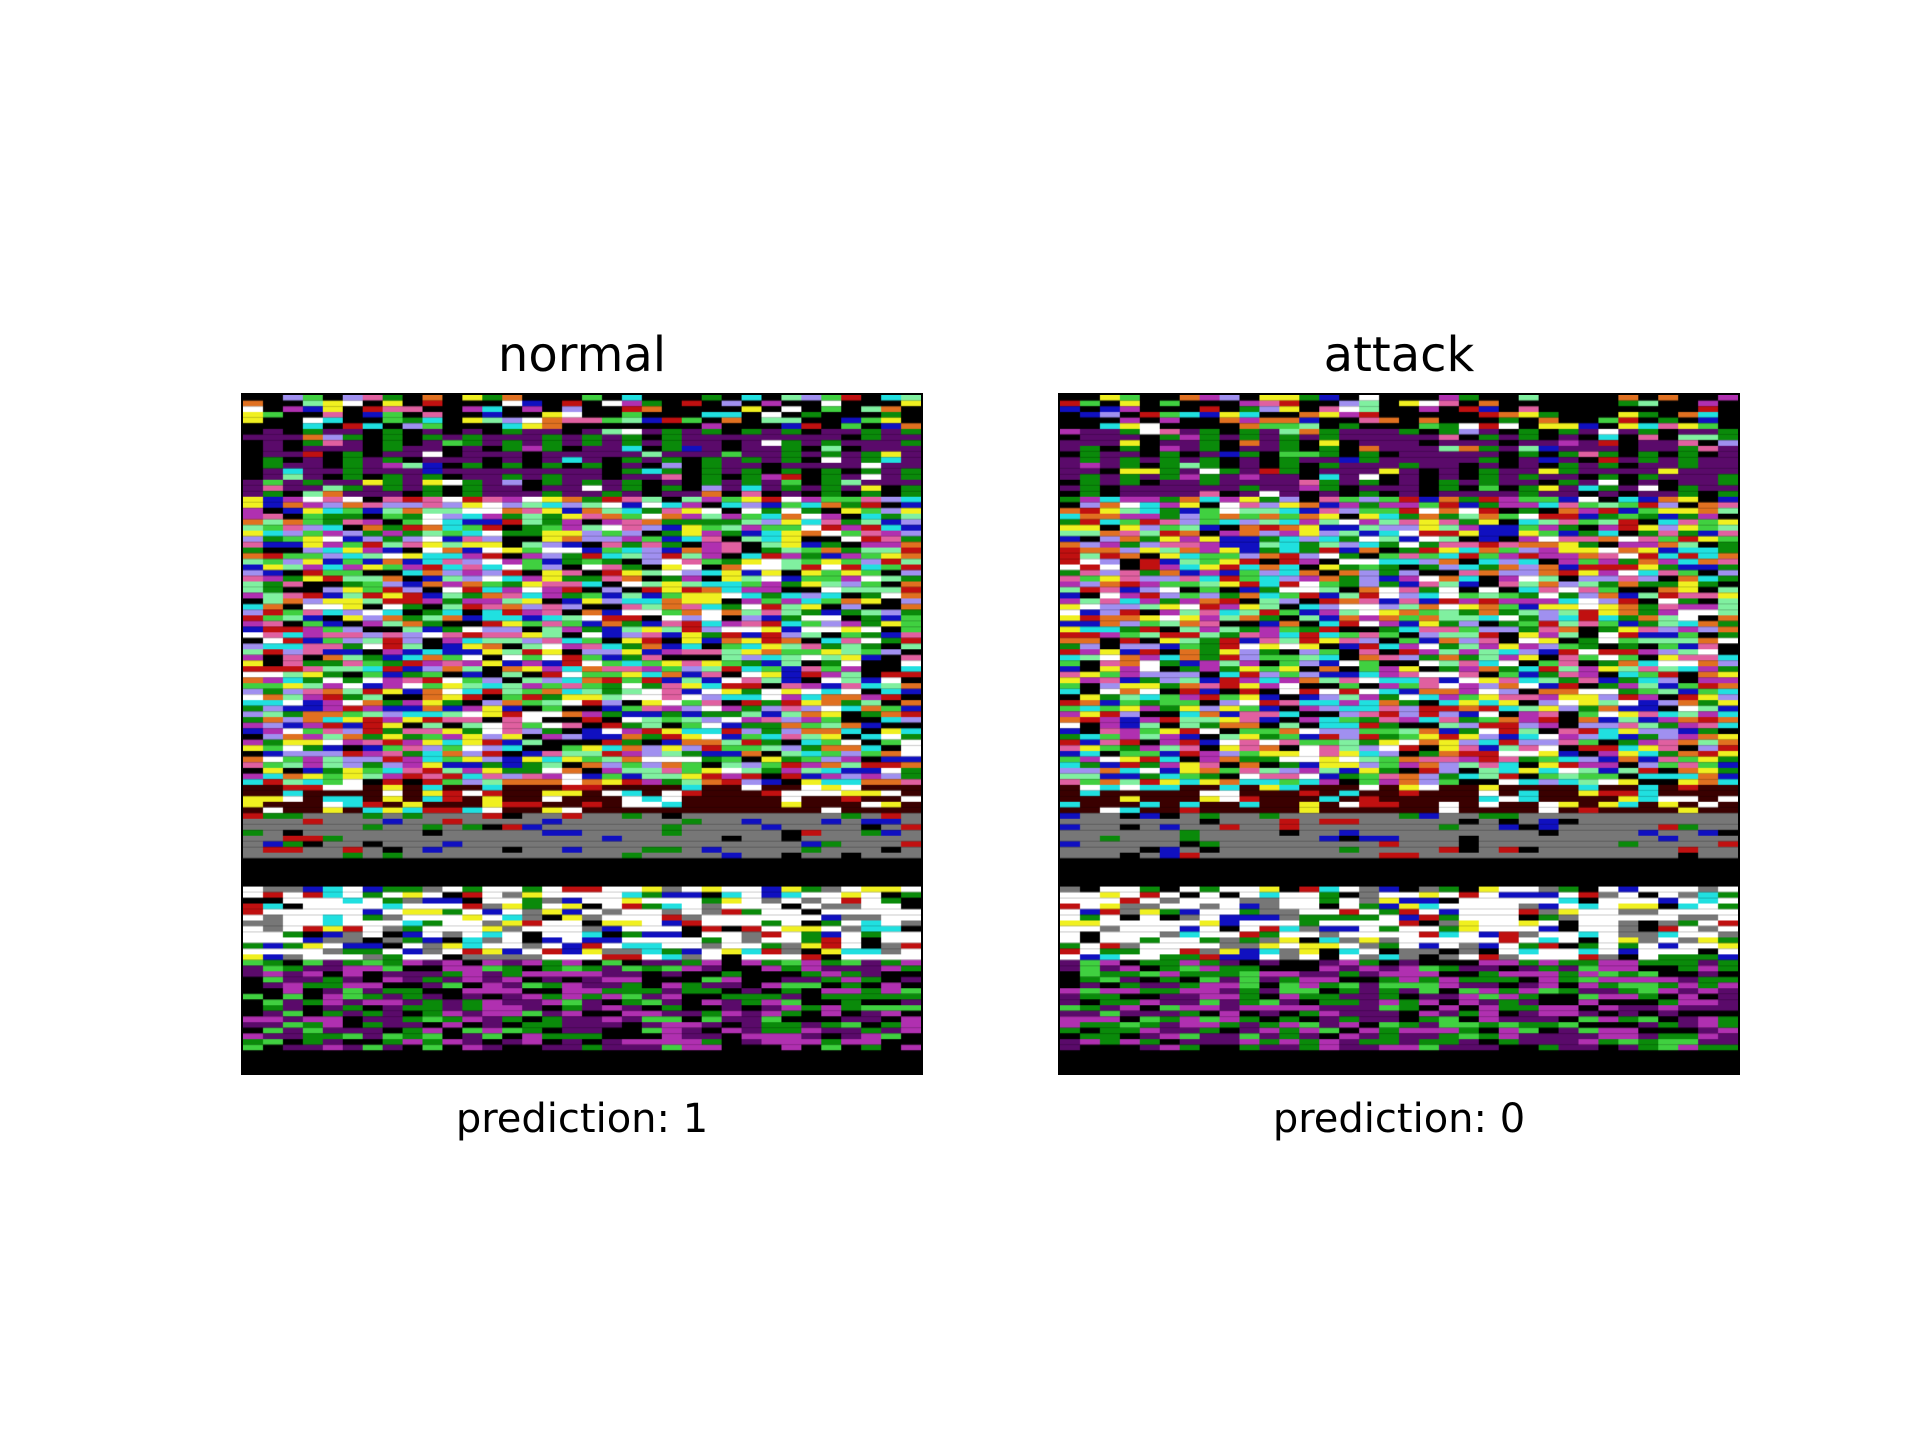 The width and height of the screenshot is (1920, 1440). I want to click on panel-title: normal, so click(582, 355).